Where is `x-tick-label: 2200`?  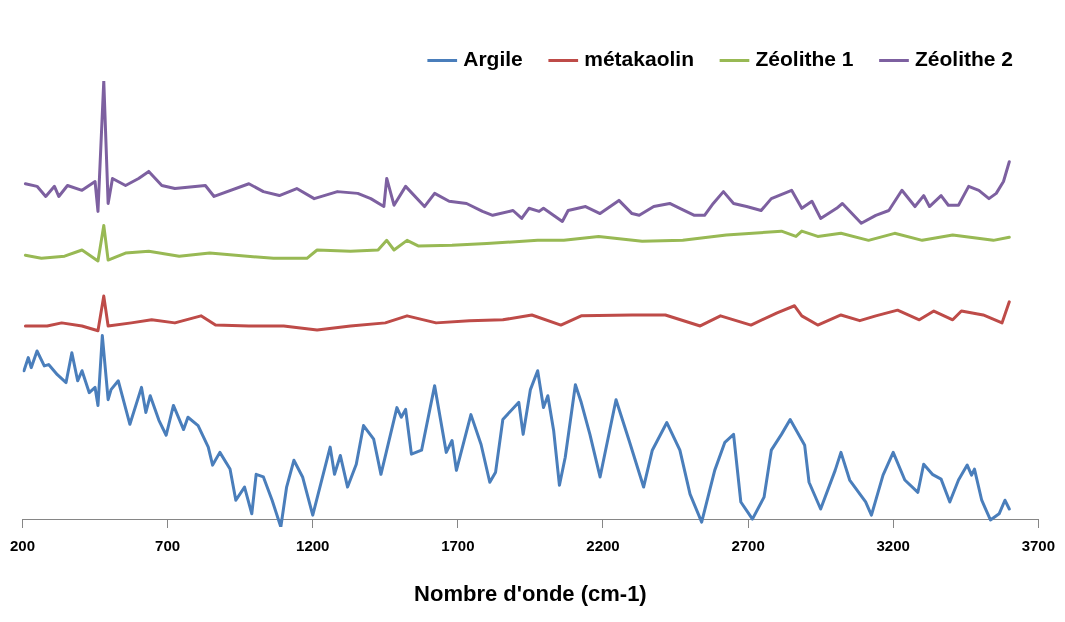 x-tick-label: 2200 is located at coordinates (603, 546).